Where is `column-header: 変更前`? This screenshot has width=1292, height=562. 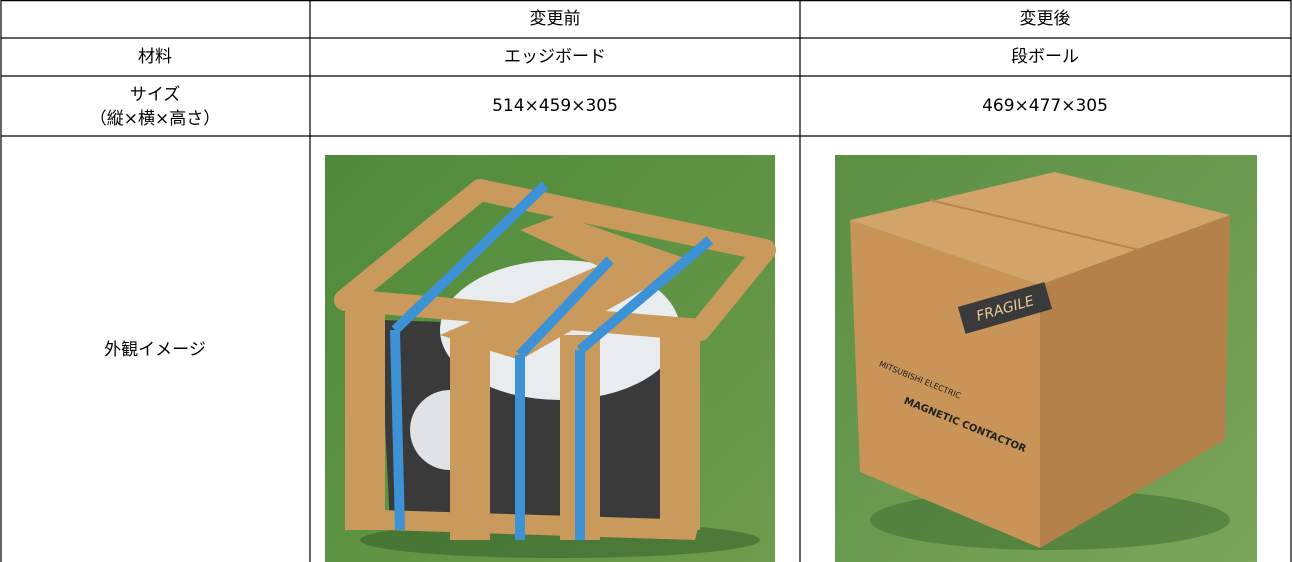 column-header: 変更前 is located at coordinates (555, 19).